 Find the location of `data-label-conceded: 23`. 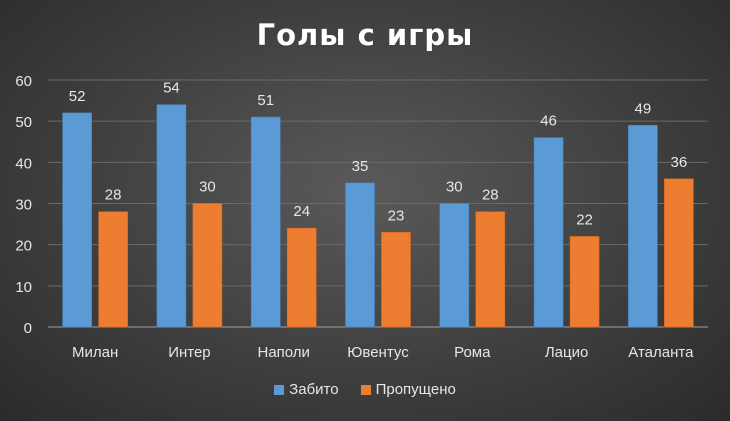

data-label-conceded: 23 is located at coordinates (396, 215).